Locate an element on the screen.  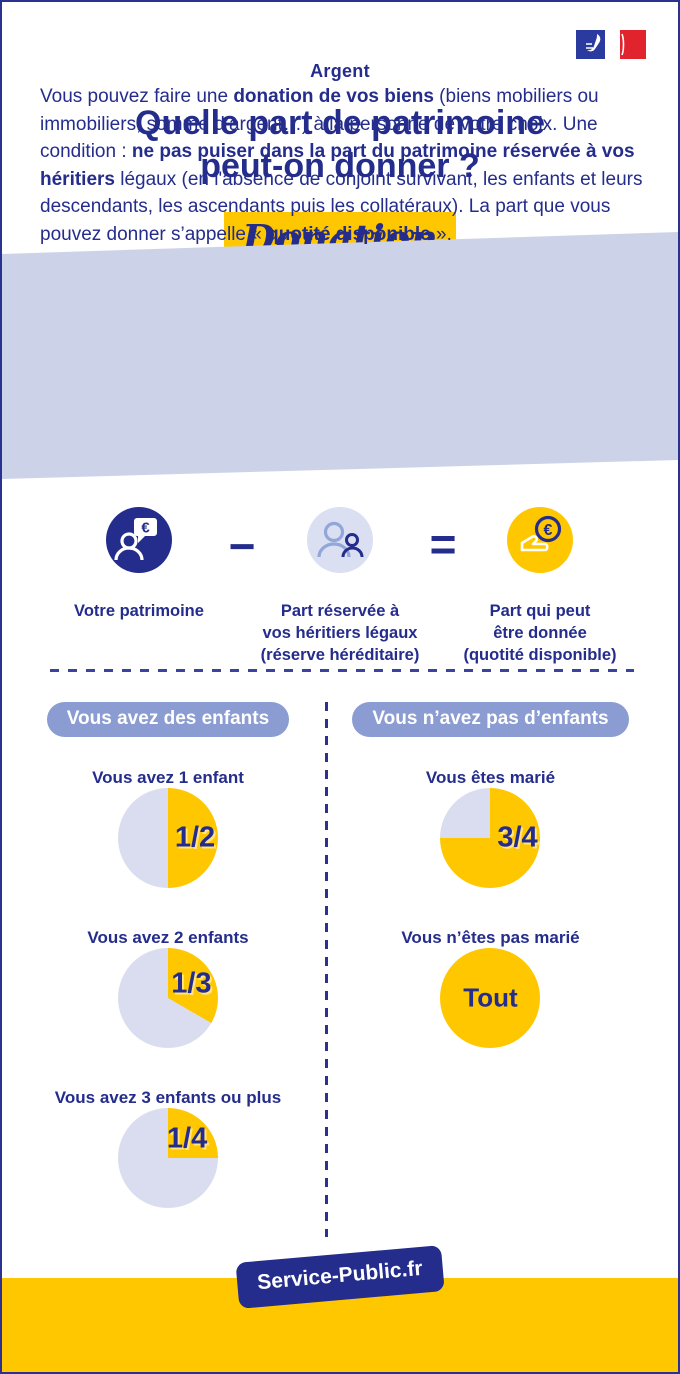
pie-value-label: Tout is located at coordinates (490, 997).